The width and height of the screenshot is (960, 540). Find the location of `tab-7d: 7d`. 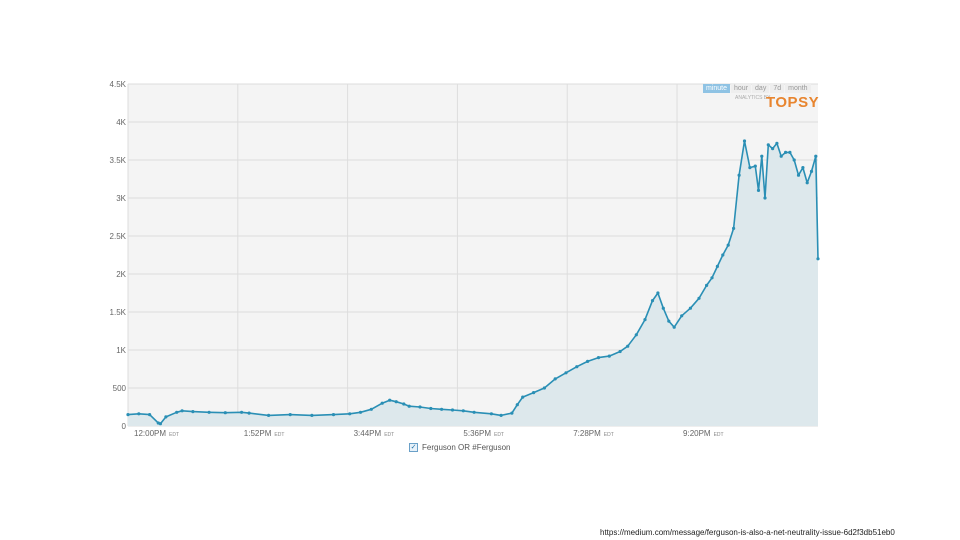

tab-7d: 7d is located at coordinates (777, 88).